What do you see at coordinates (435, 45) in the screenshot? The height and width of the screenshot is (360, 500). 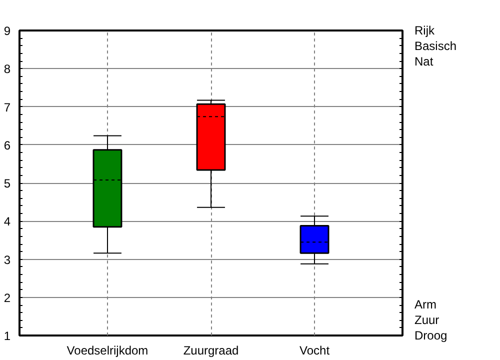 I see `text: Basisch` at bounding box center [435, 45].